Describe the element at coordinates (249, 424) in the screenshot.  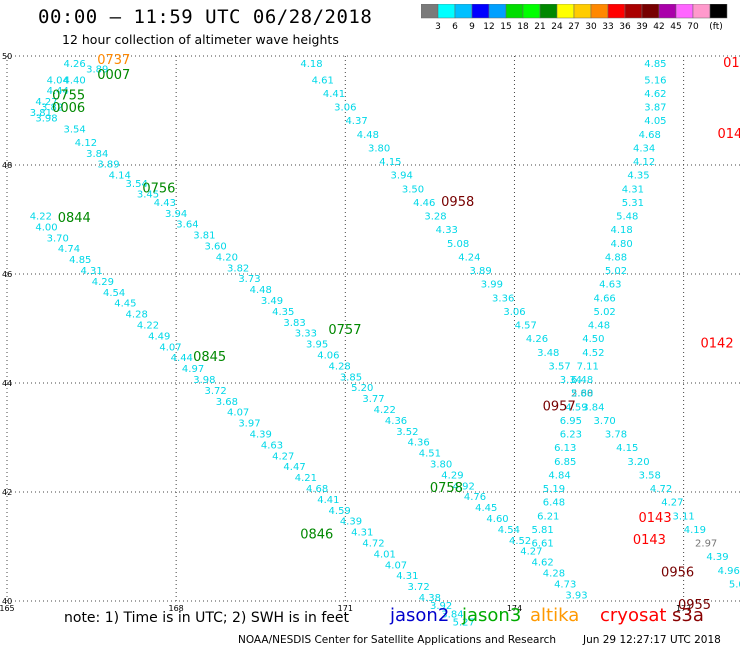
I see `wave-height-value: 3.97` at that location.